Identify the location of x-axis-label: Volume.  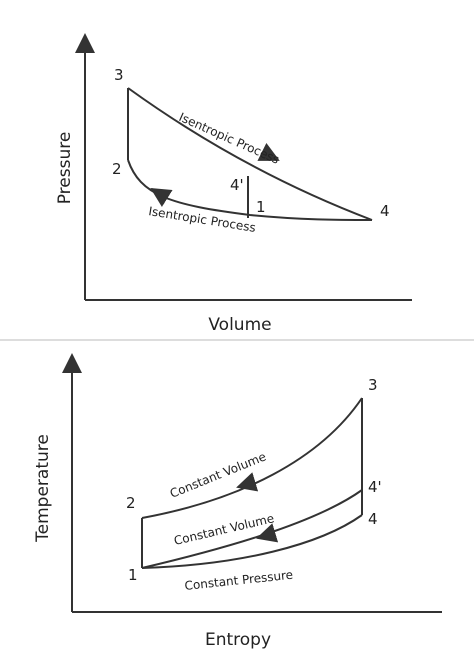
(239, 325).